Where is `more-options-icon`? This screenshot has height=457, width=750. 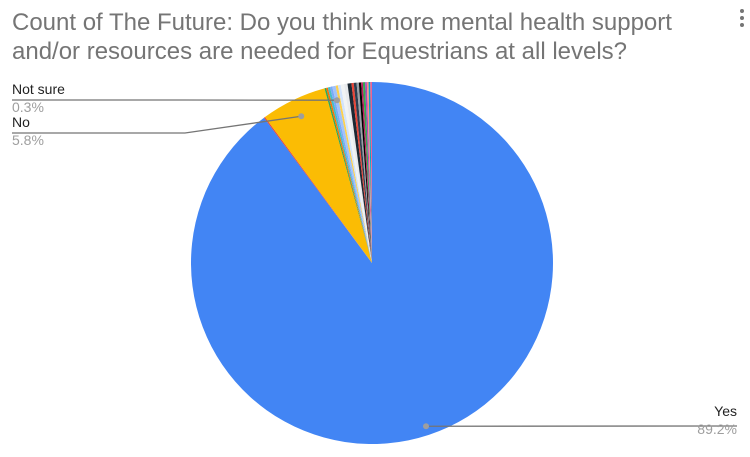 more-options-icon is located at coordinates (742, 18).